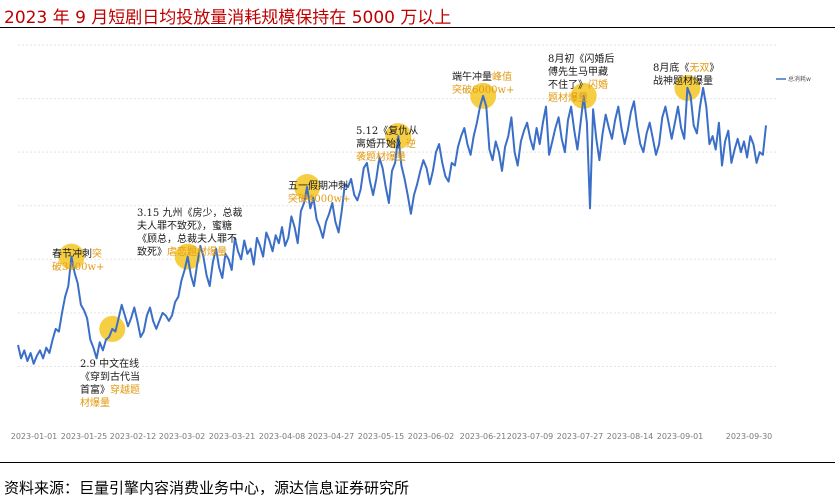  Describe the element at coordinates (483, 83) in the screenshot. I see `annotation-5: 端午冲量峰值突破6000w+` at that location.